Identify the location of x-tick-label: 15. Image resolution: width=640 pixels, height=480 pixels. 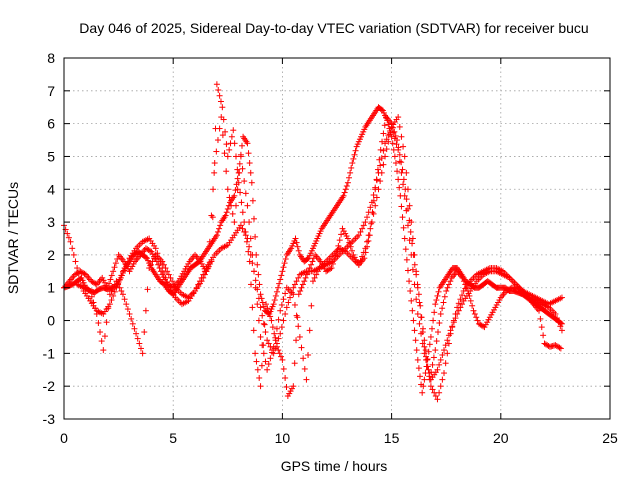
(392, 438).